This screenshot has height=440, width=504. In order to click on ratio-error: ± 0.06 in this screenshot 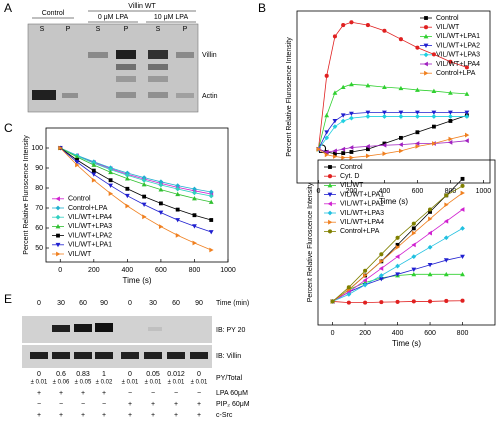, I will do `click(61, 383)`.